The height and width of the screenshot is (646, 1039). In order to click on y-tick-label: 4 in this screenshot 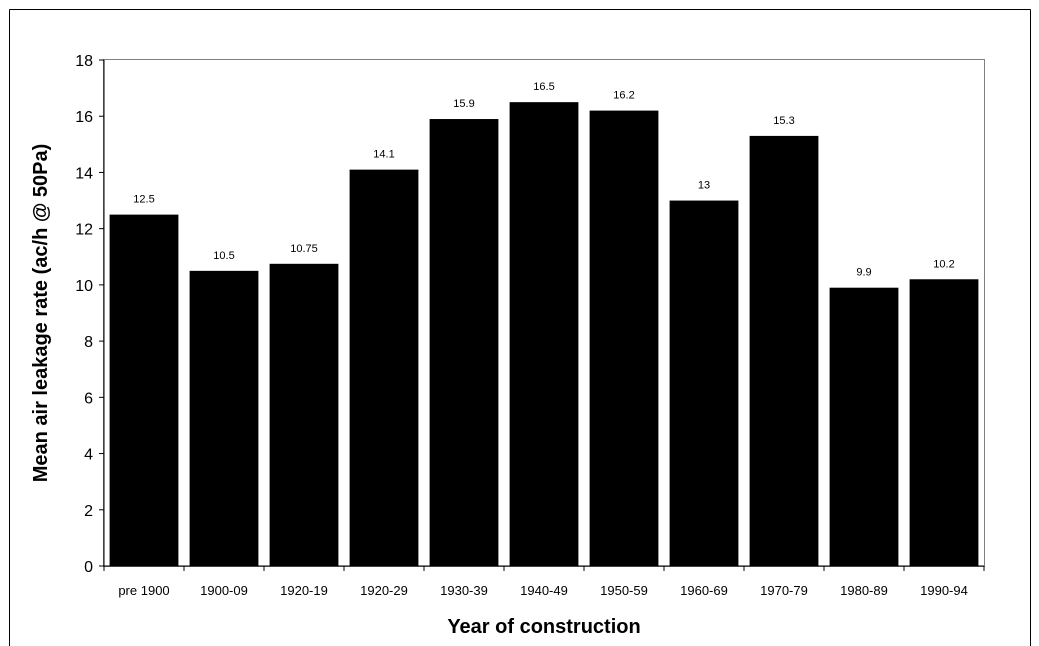, I will do `click(88, 455)`.